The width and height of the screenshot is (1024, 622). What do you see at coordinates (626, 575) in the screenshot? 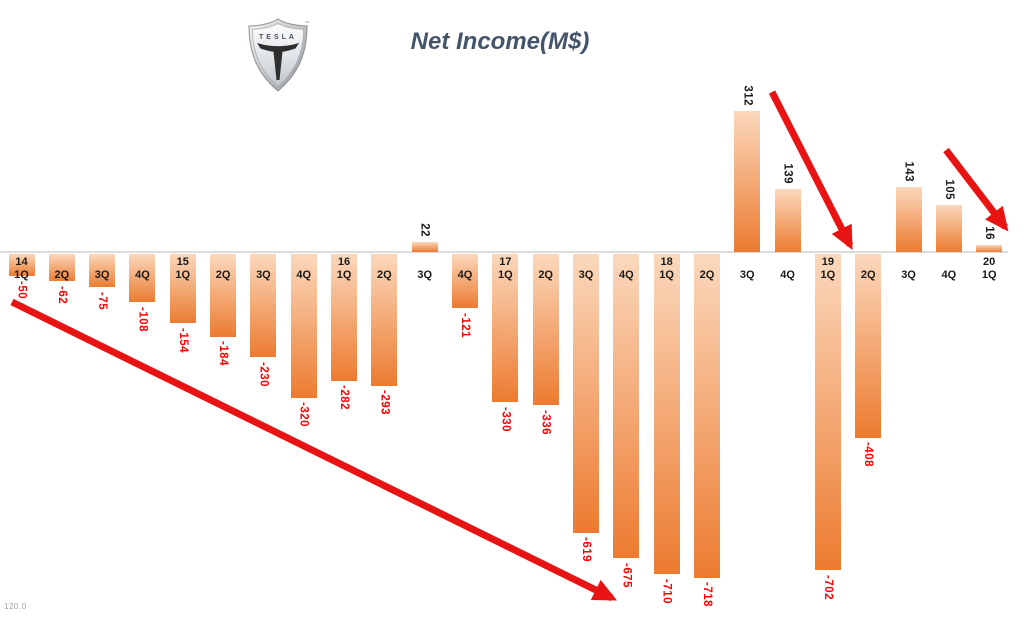
I see `value-label--675: -675` at bounding box center [626, 575].